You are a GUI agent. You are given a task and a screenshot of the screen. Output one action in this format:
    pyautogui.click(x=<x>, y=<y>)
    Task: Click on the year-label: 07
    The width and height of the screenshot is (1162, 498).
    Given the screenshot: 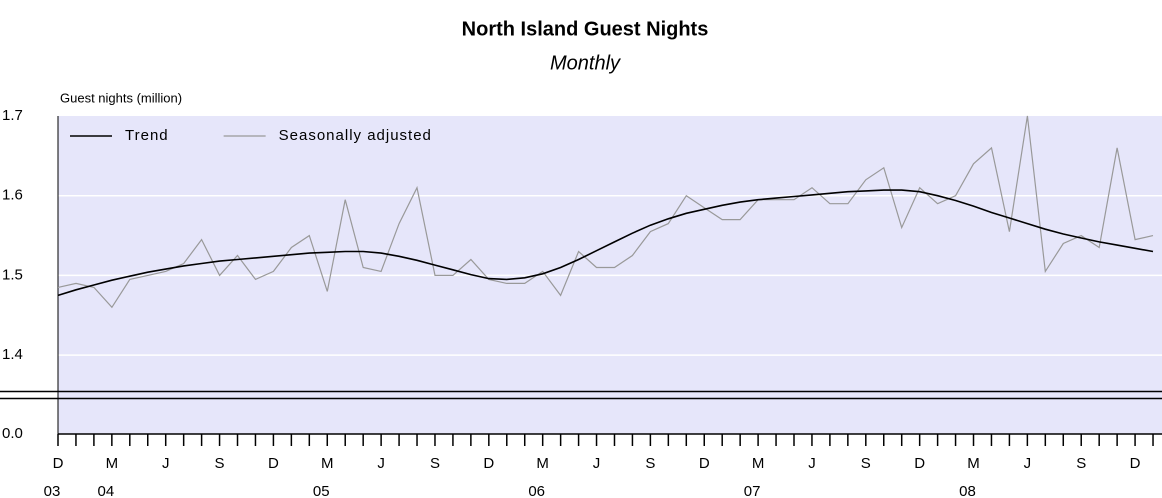 What is the action you would take?
    pyautogui.click(x=752, y=490)
    